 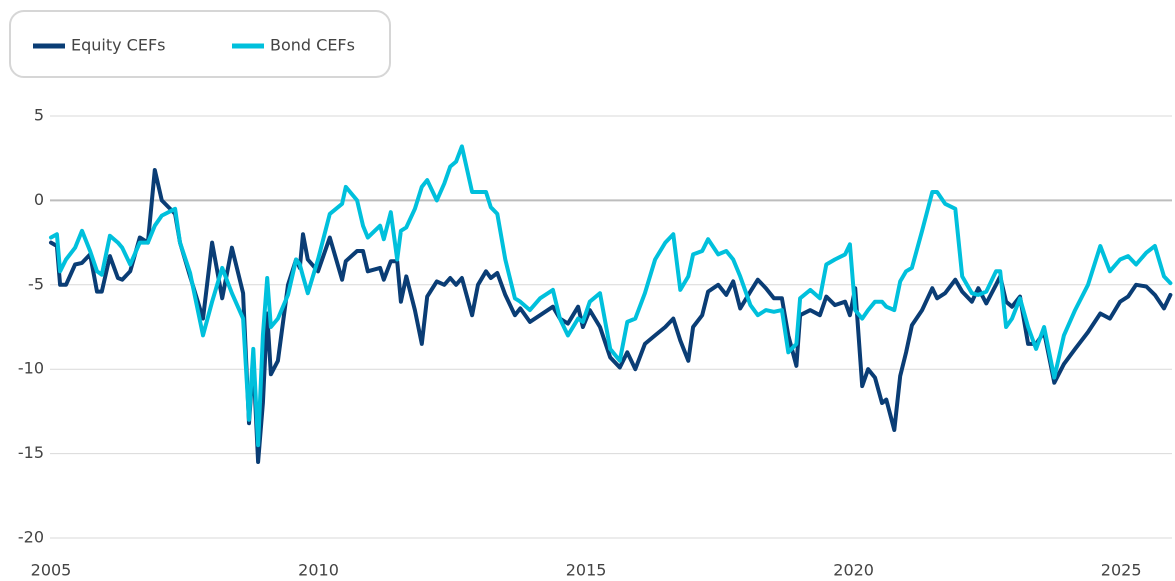 I want to click on legend-label: Bond CEFs, so click(x=312, y=45).